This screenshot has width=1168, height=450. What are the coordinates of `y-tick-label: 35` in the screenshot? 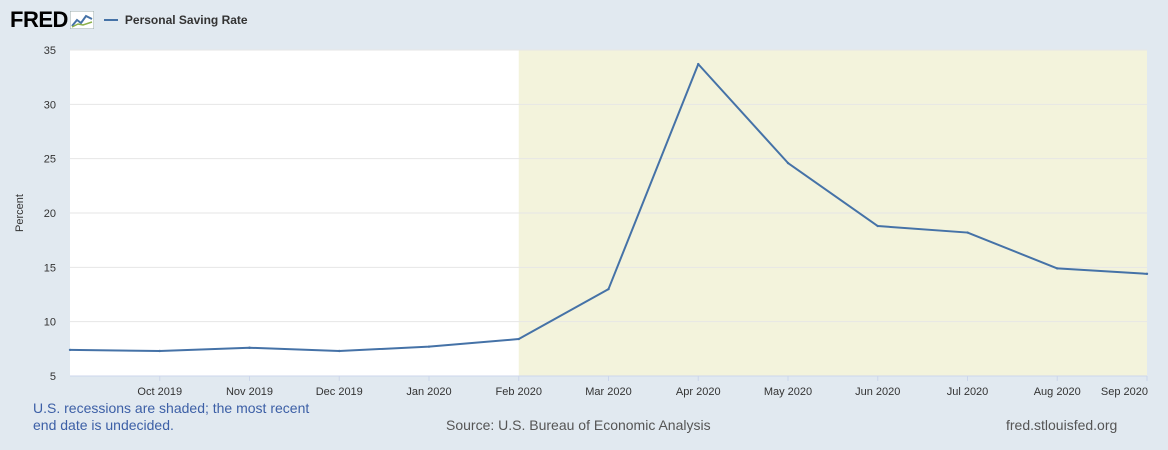 It's located at (50, 51).